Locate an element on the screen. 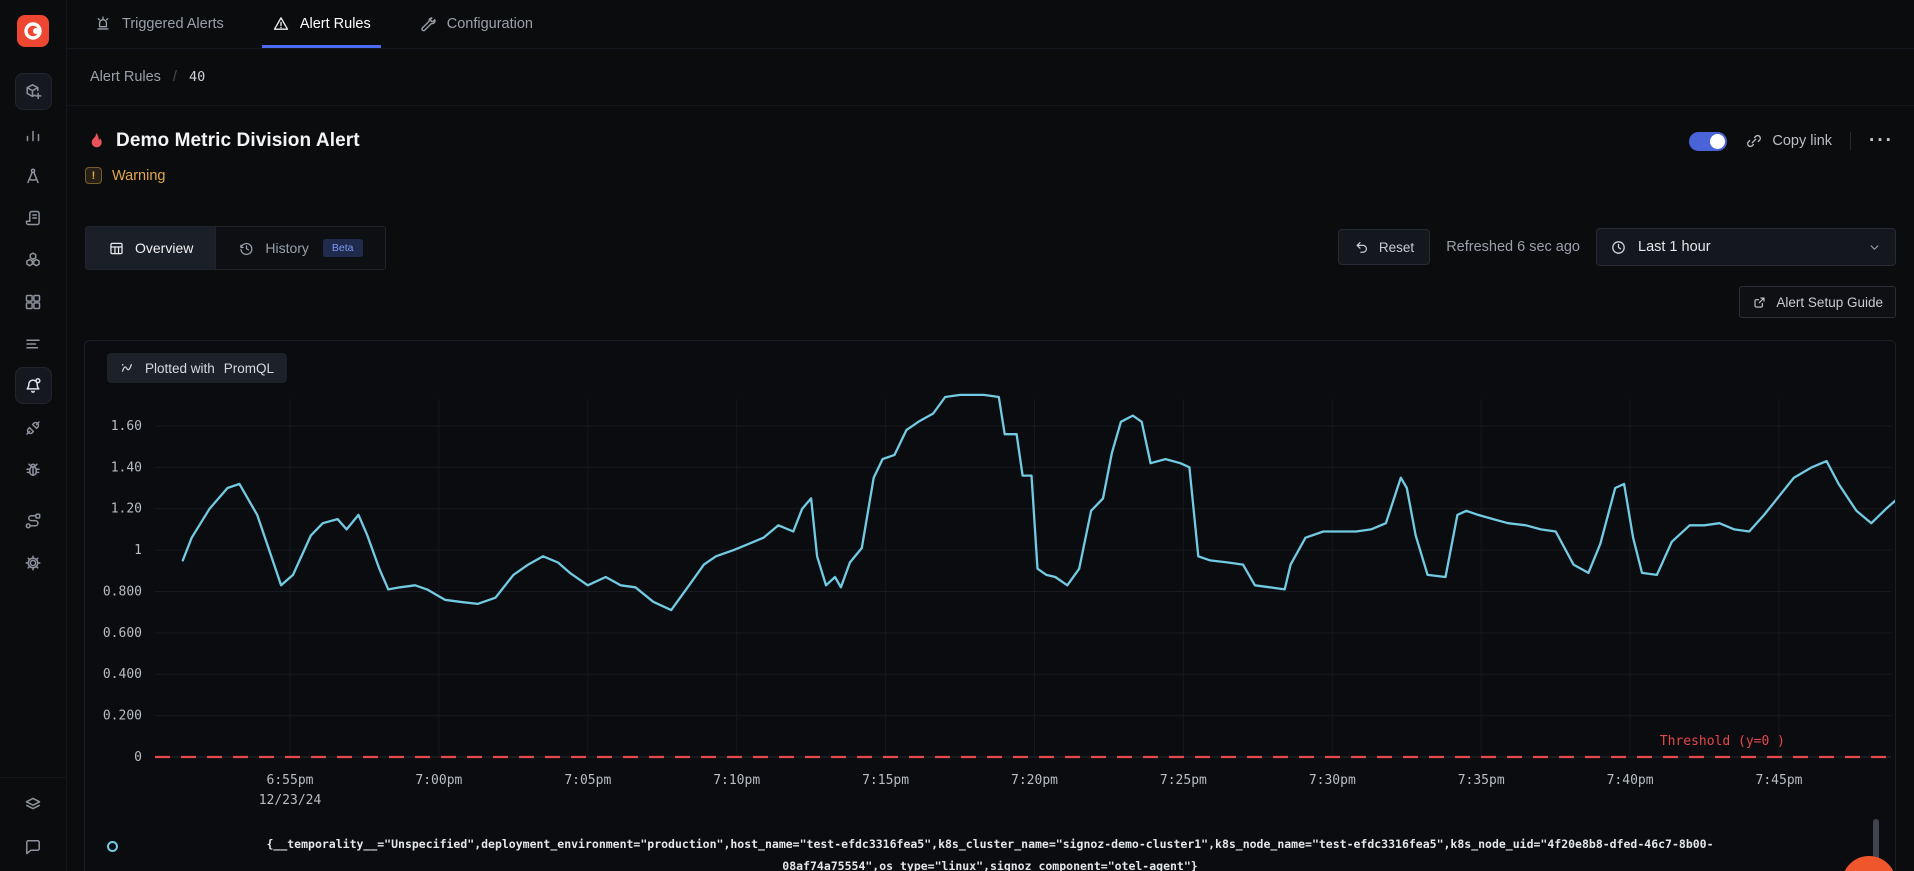  box-plus-icon is located at coordinates (34, 91).